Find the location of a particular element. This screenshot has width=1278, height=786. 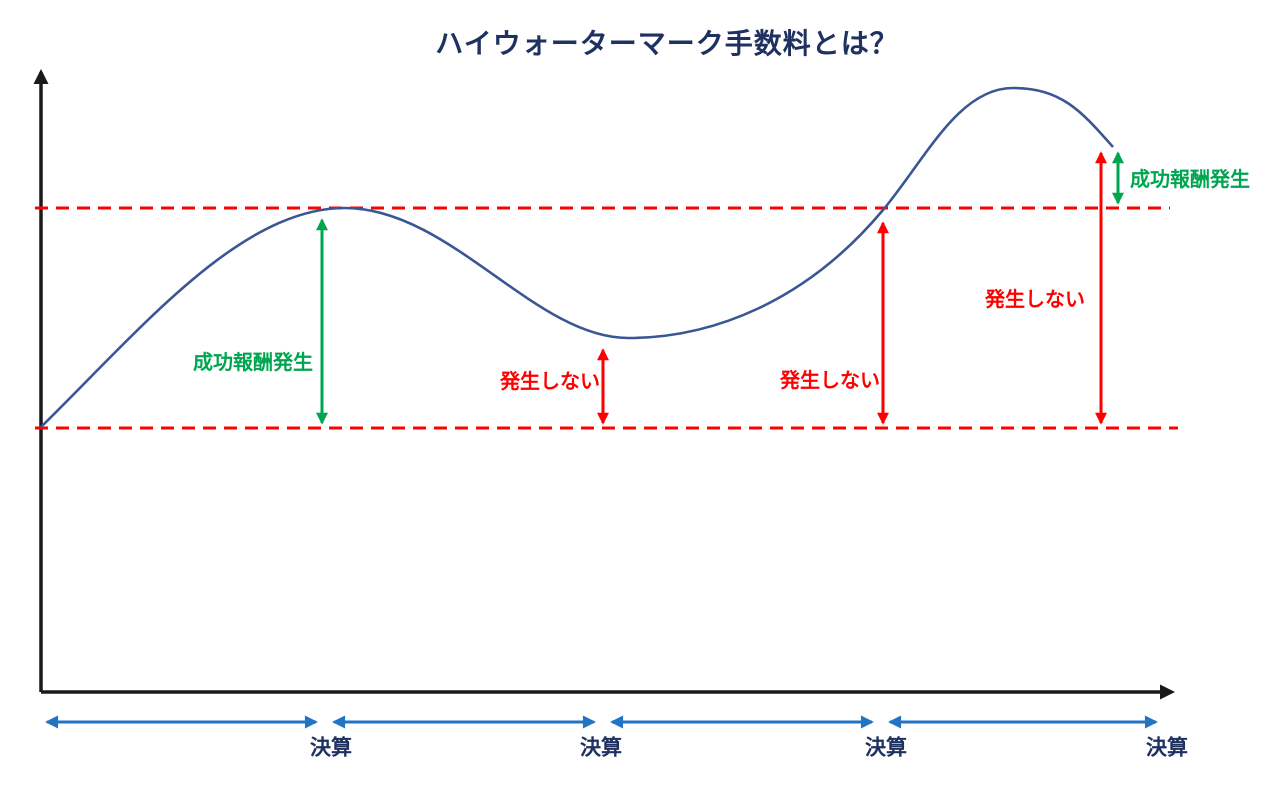

annotation-no-fee-2: 発生しない is located at coordinates (830, 380).